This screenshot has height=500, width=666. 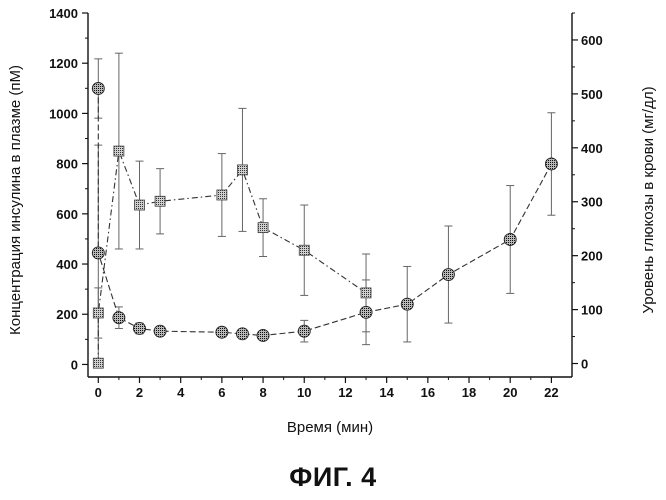 What do you see at coordinates (67, 164) in the screenshot?
I see `y-left-tick-label: 800` at bounding box center [67, 164].